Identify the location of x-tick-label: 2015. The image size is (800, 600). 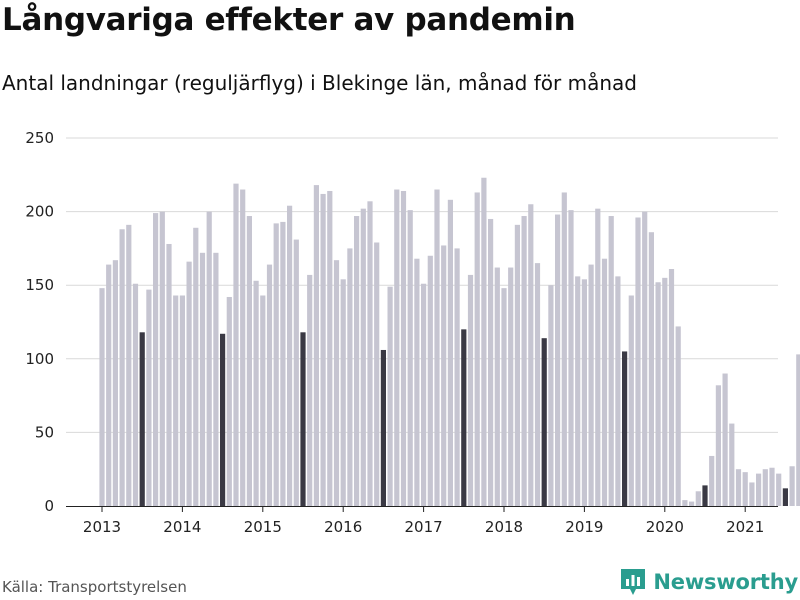
(263, 527).